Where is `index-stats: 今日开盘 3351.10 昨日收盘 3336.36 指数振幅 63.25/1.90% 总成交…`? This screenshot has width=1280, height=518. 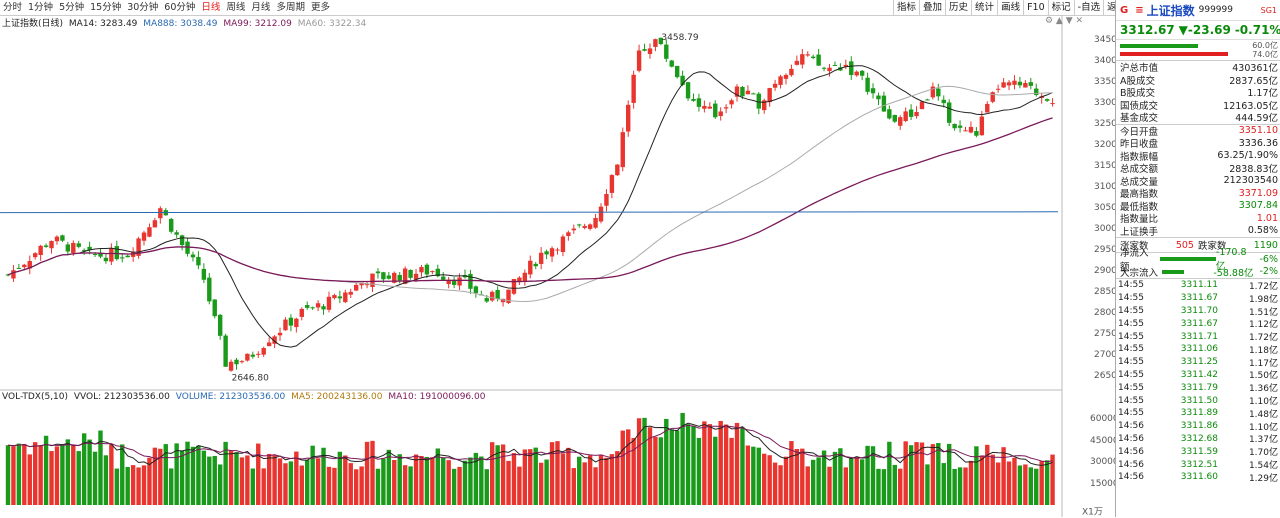
index-stats: 今日开盘 3351.10 昨日收盘 3336.36 指数振幅 63.25/1.90% 总成交… is located at coordinates (1198, 180).